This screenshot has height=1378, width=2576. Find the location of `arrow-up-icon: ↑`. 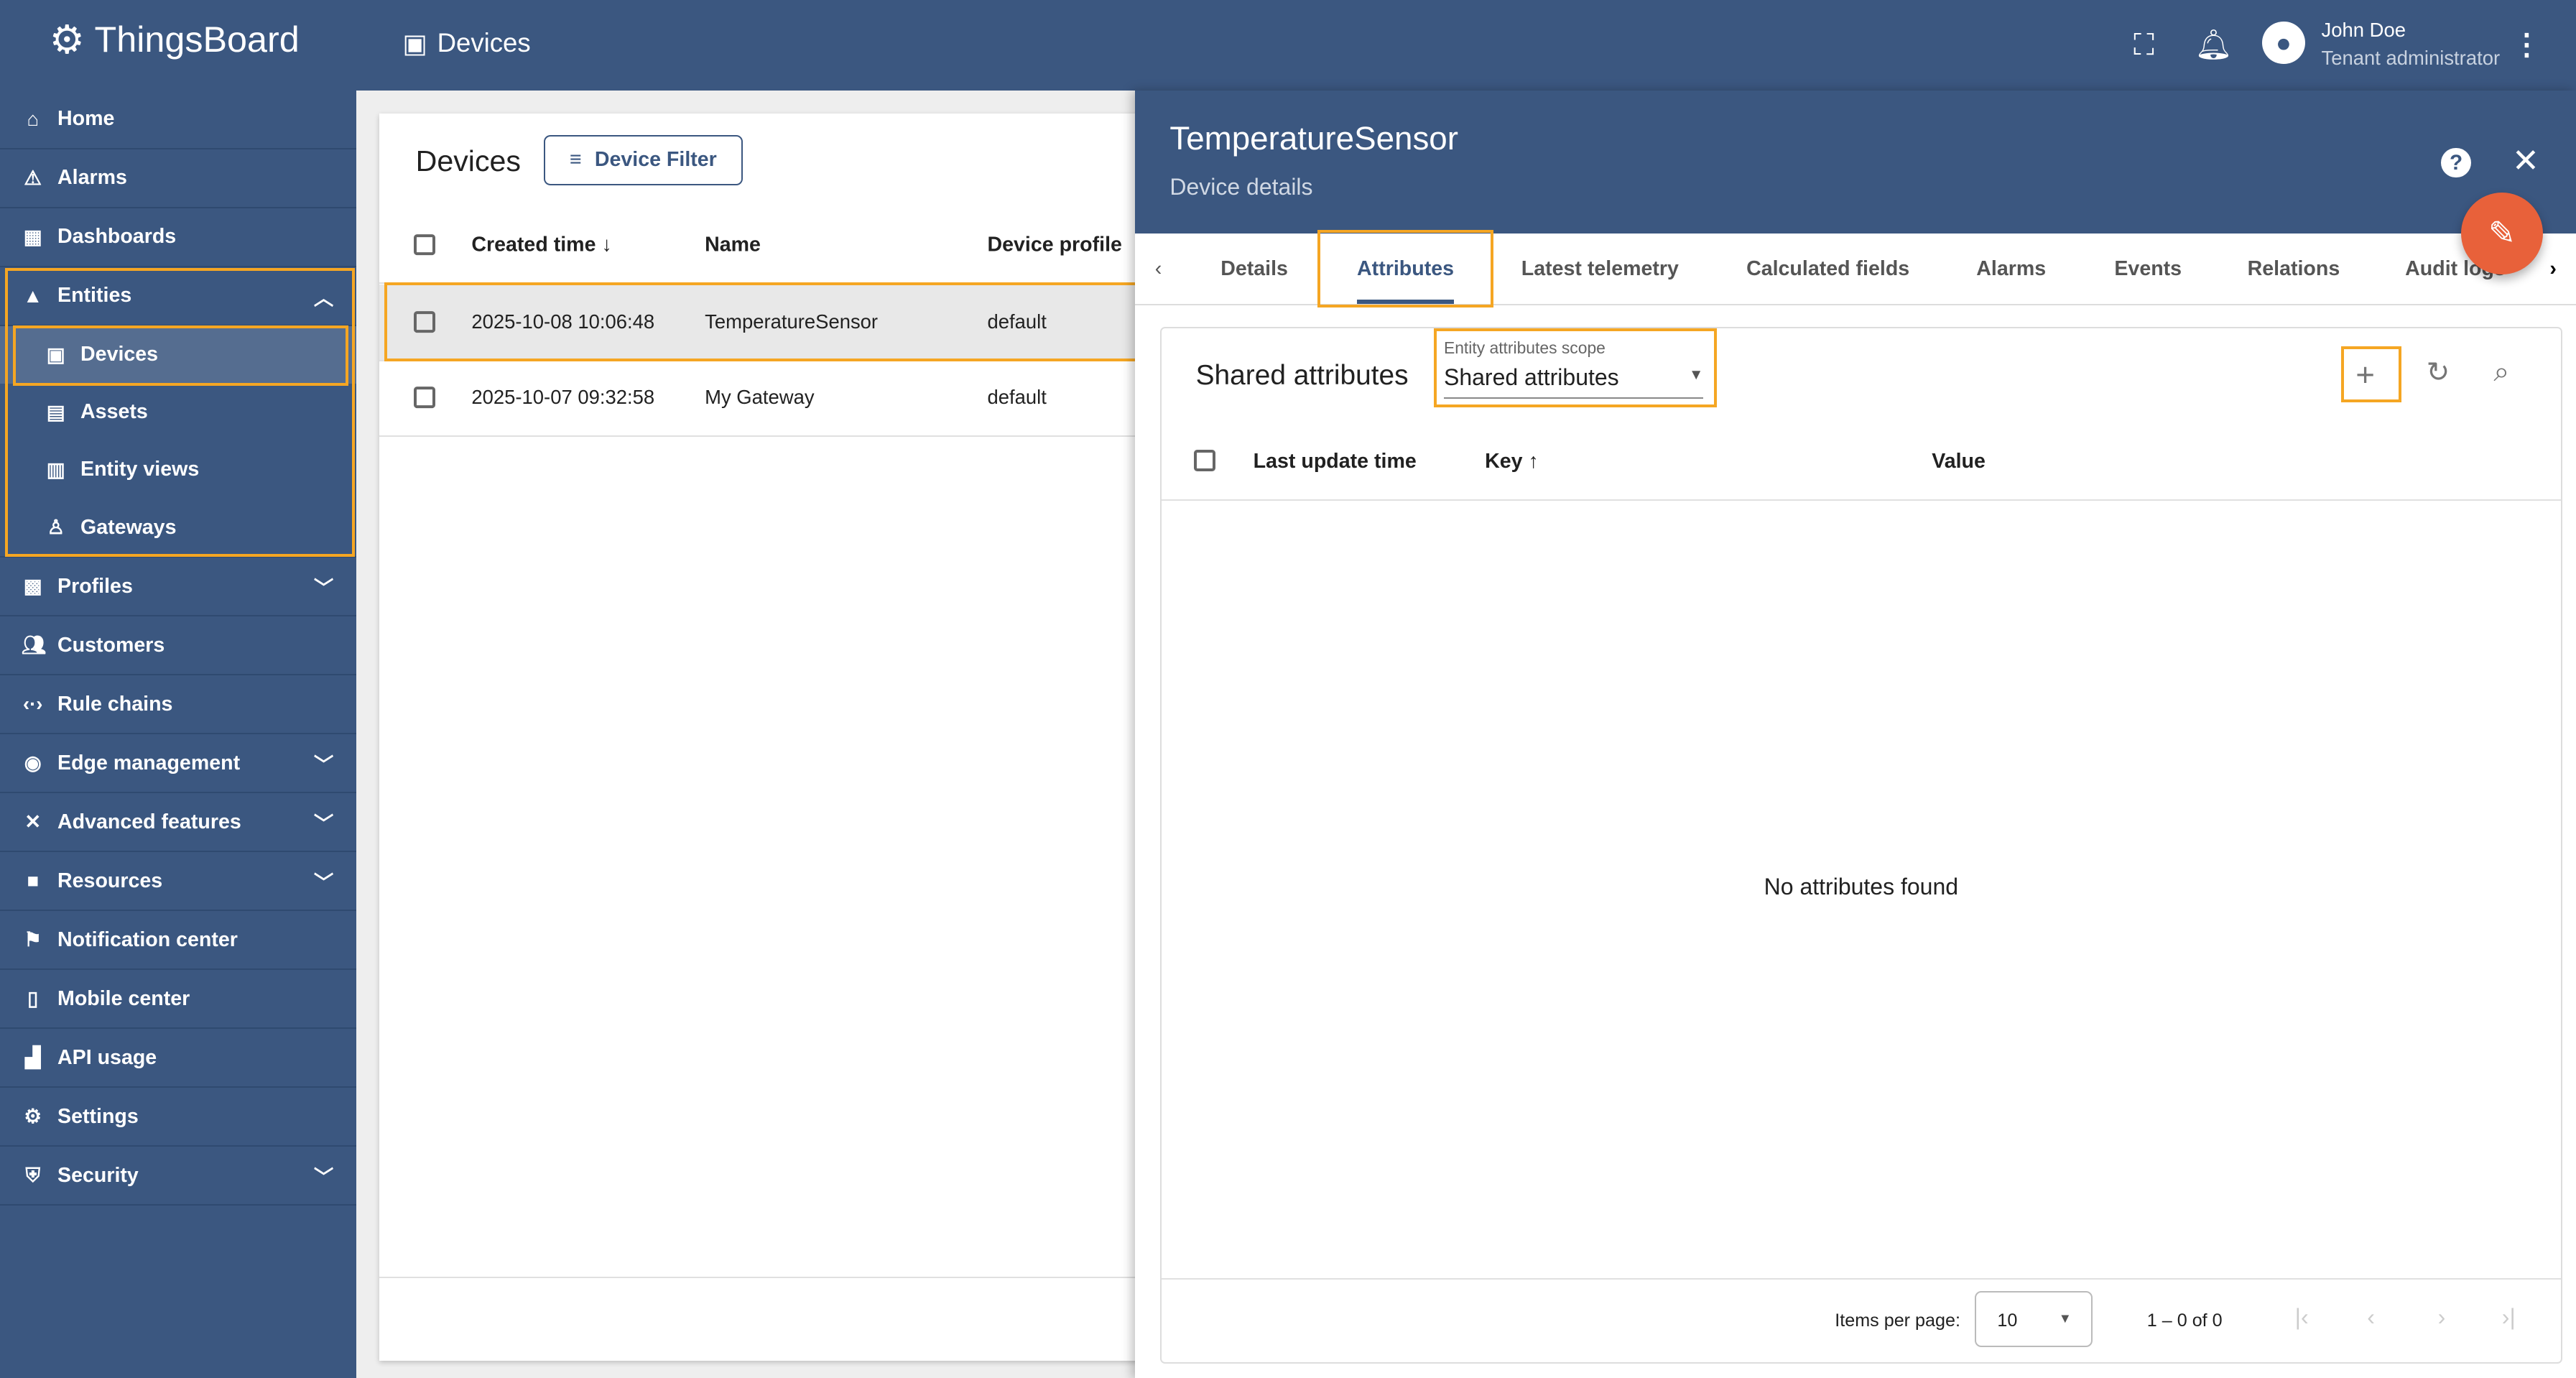

arrow-up-icon: ↑ is located at coordinates (1533, 462).